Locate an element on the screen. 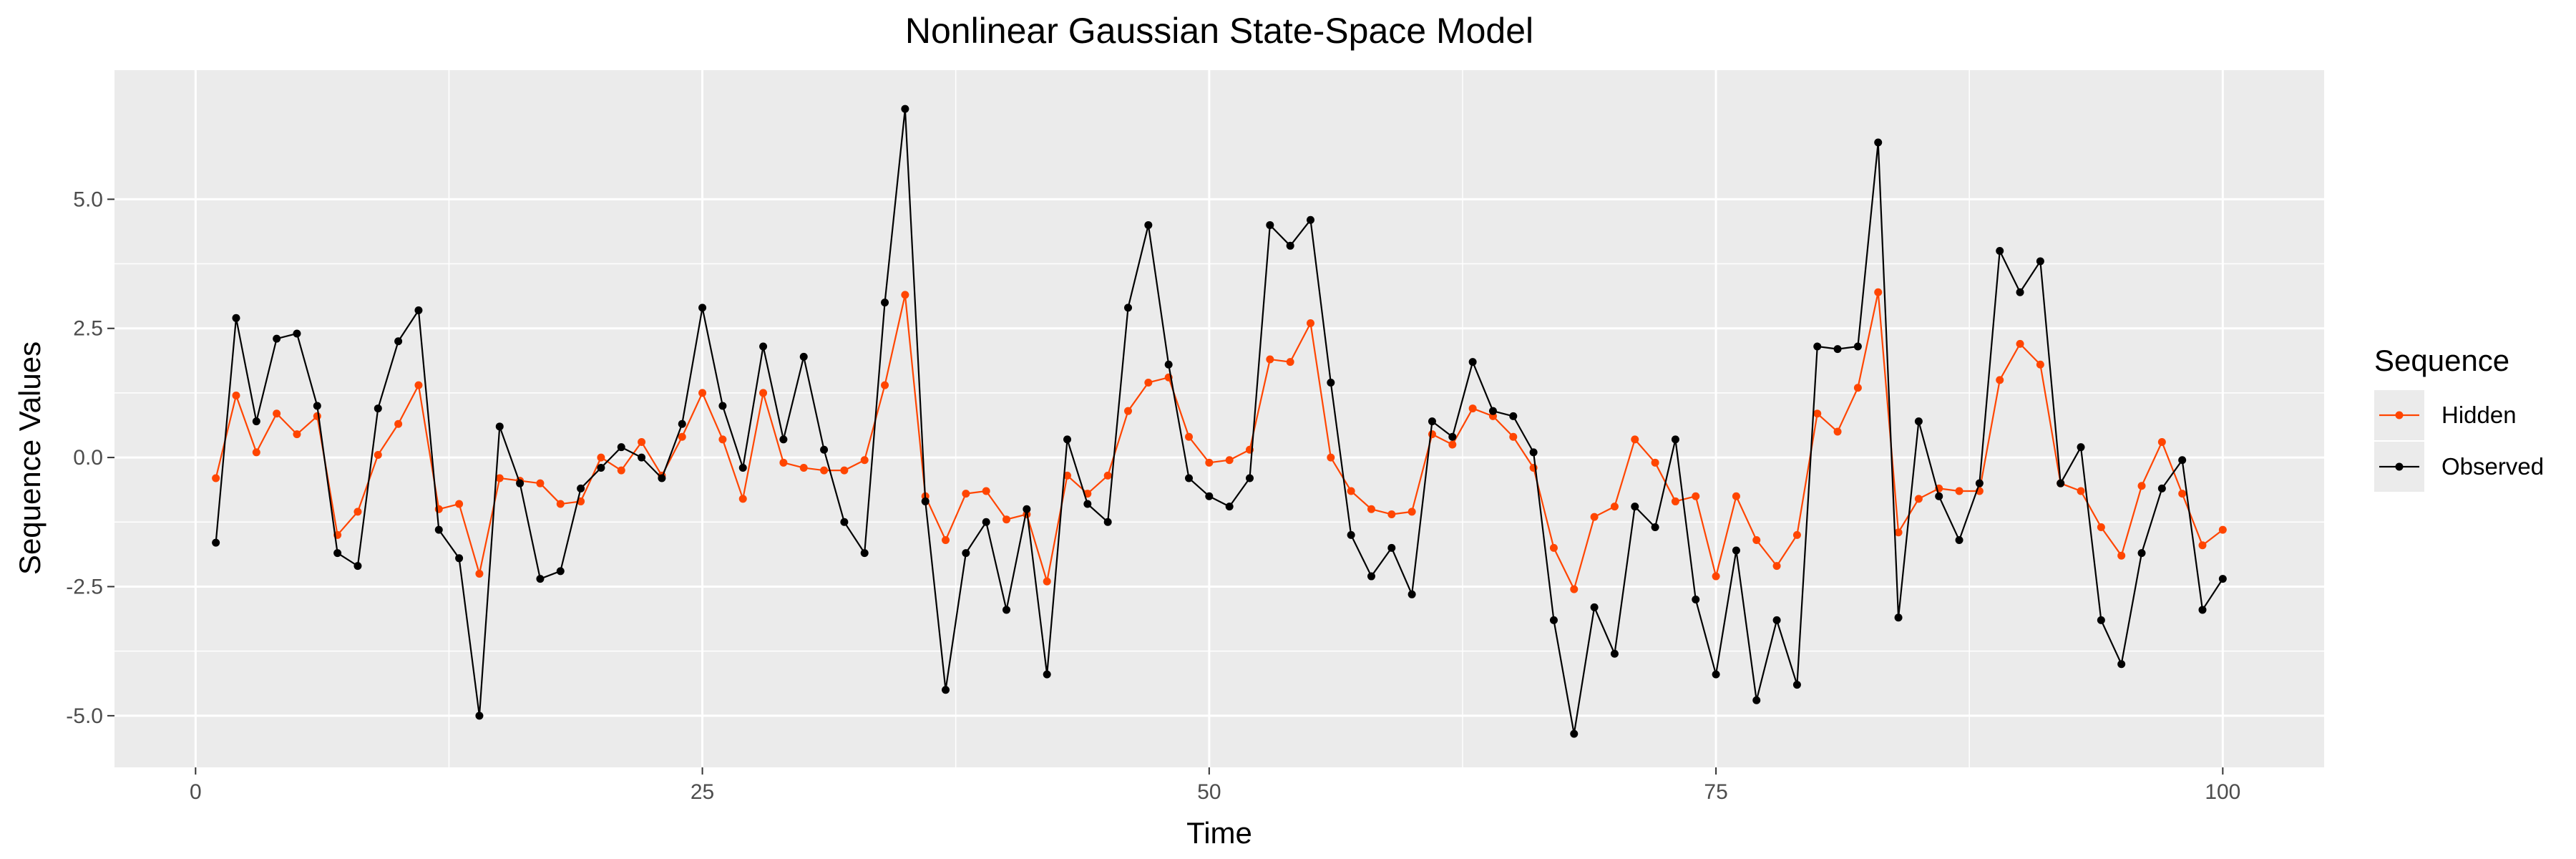 This screenshot has width=2576, height=859. legend-label-observed: Observed is located at coordinates (2492, 466).